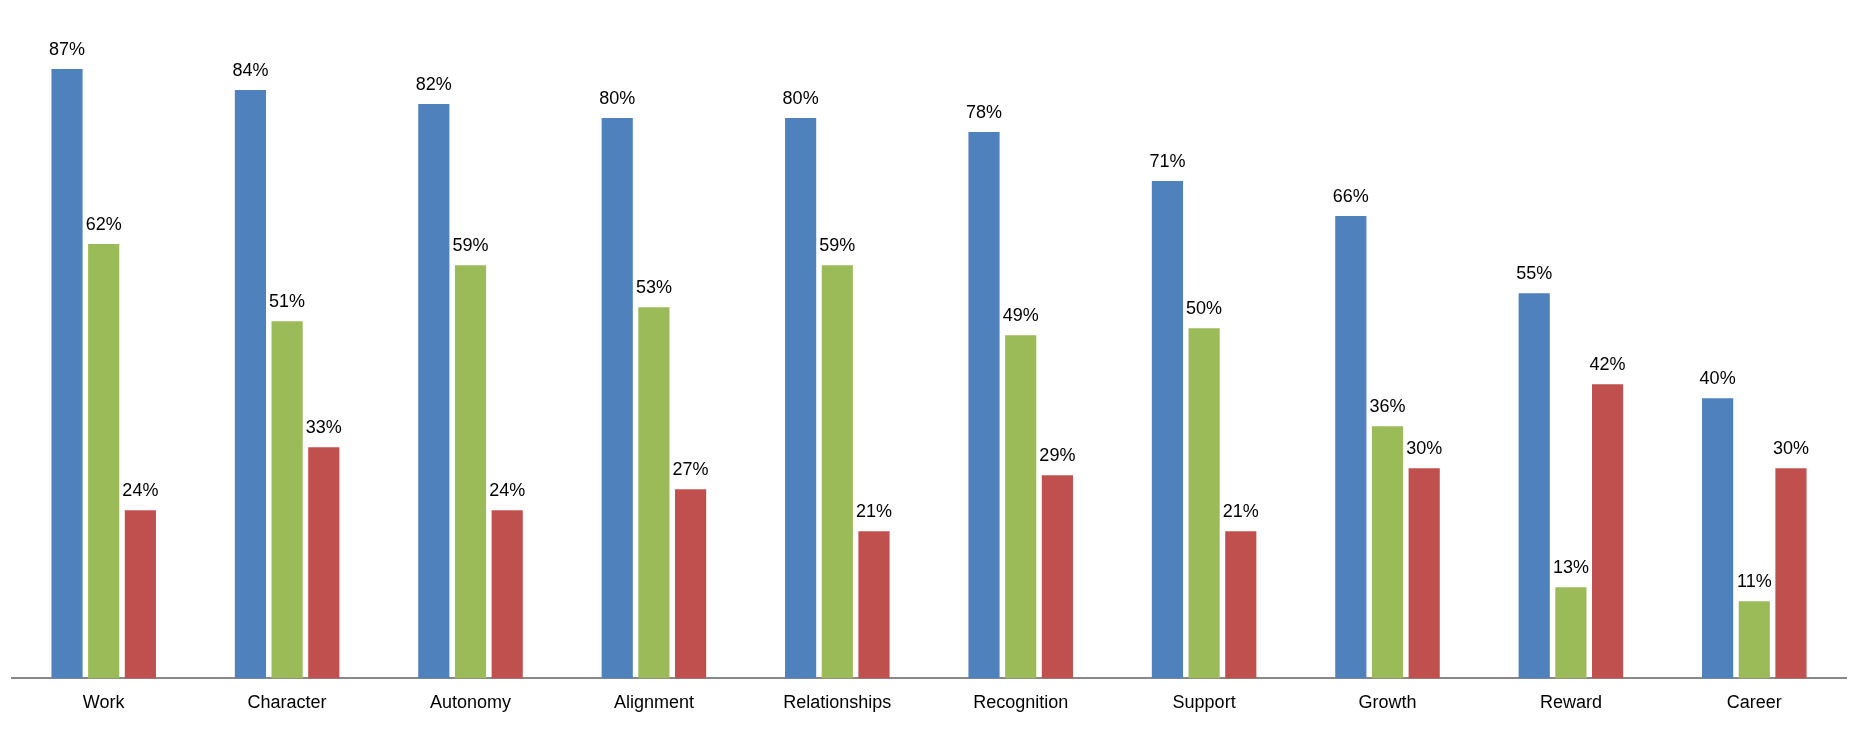 The width and height of the screenshot is (1864, 738). Describe the element at coordinates (1754, 702) in the screenshot. I see `x-tick-label: Career` at that location.